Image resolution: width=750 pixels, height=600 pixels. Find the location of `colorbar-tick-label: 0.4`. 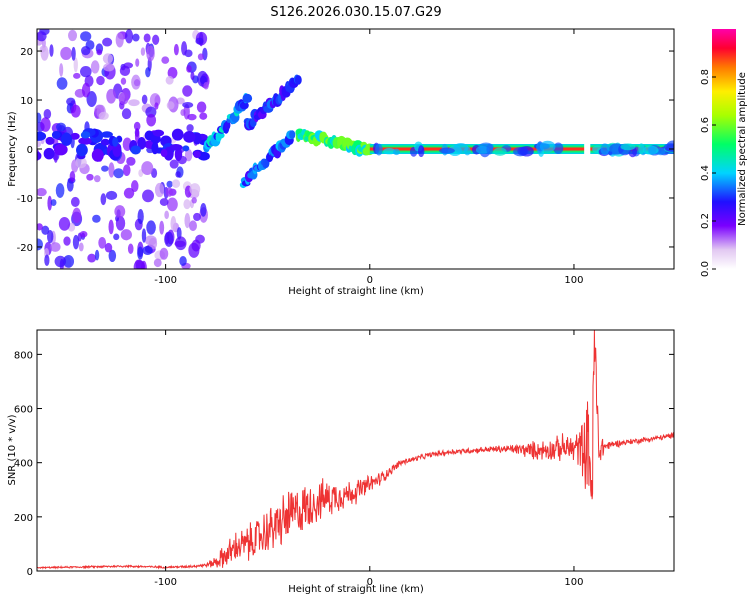

colorbar-tick-label: 0.4 is located at coordinates (705, 173).